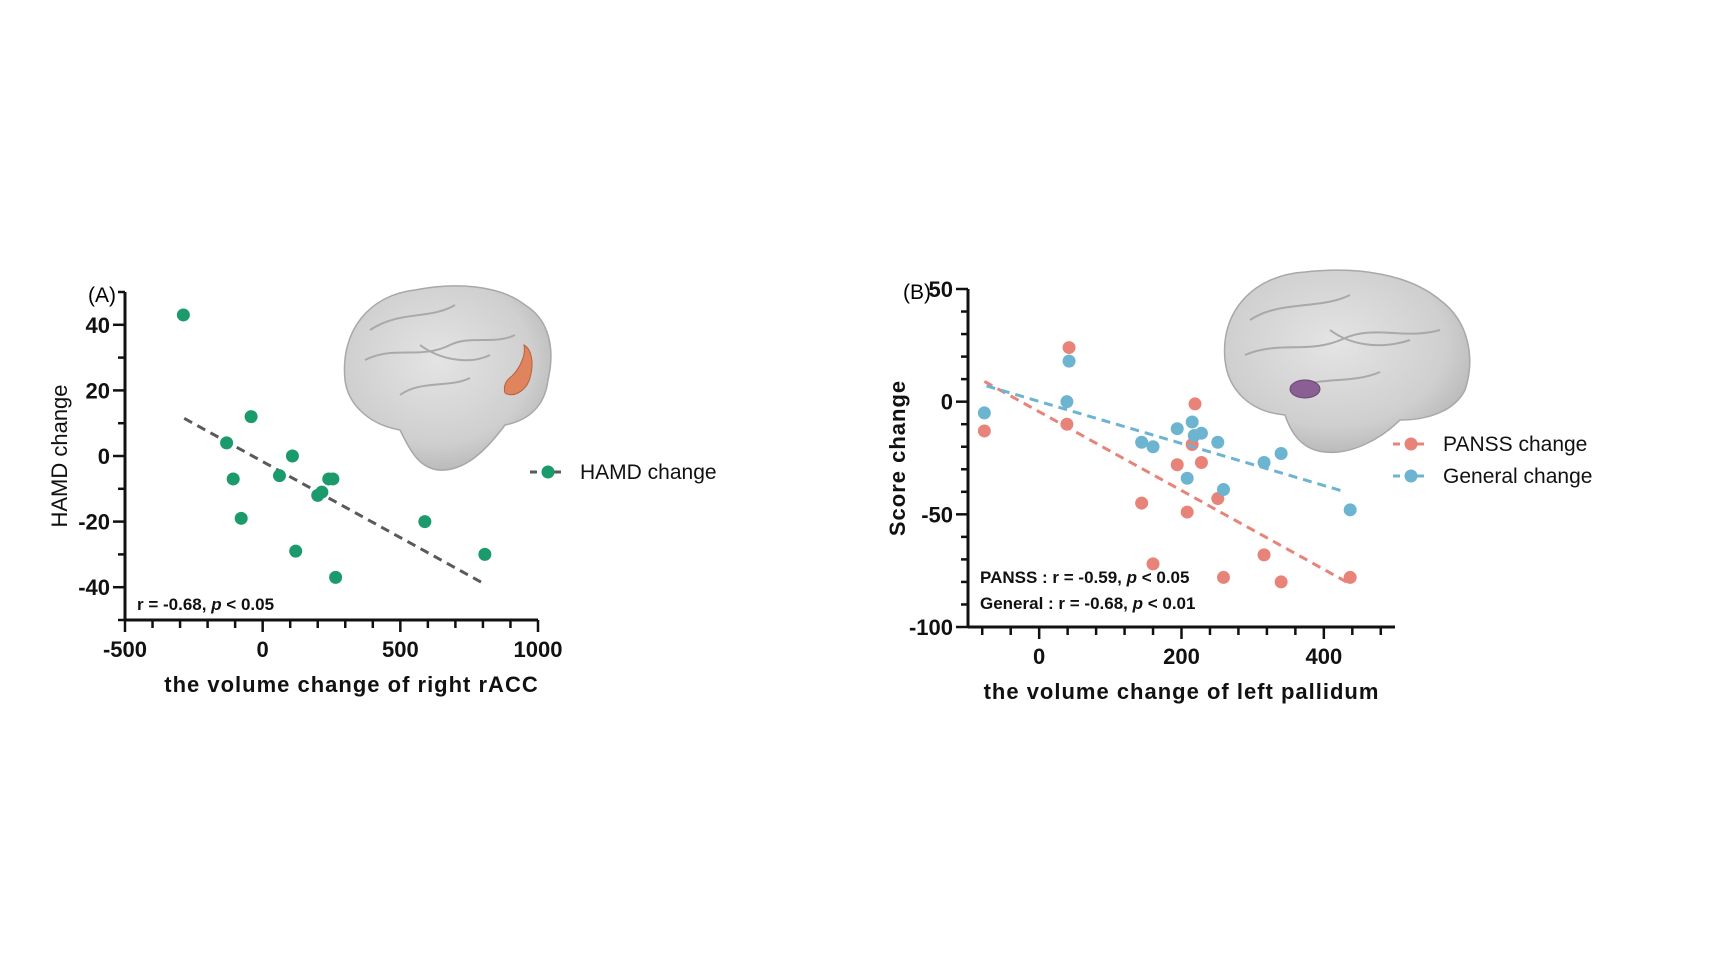  What do you see at coordinates (1347, 361) in the screenshot?
I see `brain-inset-b` at bounding box center [1347, 361].